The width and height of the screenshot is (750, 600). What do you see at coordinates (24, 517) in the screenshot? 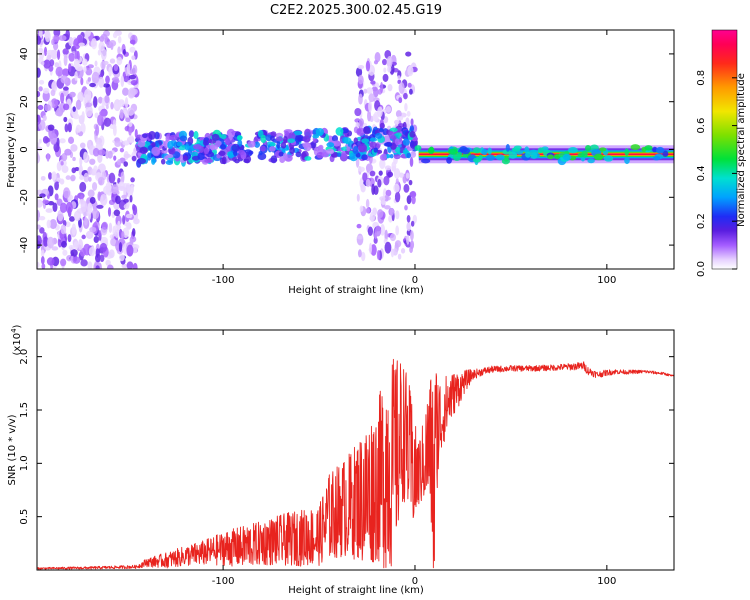
I see `snr-y-tick-label: 0.5` at bounding box center [24, 517].